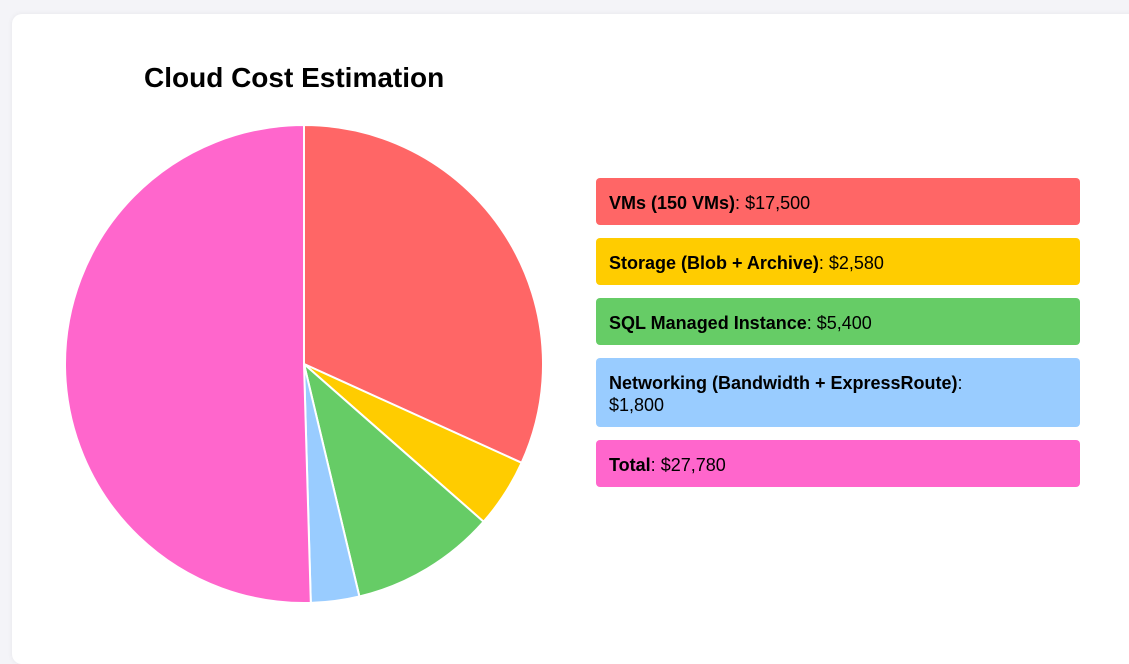  Describe the element at coordinates (636, 405) in the screenshot. I see `legend-value: $1,800` at that location.